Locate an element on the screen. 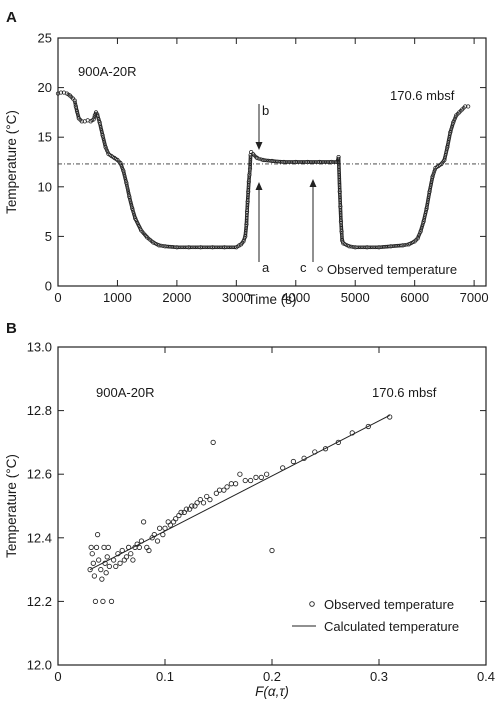  panel-a-x-axis-label: Time (s) is located at coordinates (272, 299).